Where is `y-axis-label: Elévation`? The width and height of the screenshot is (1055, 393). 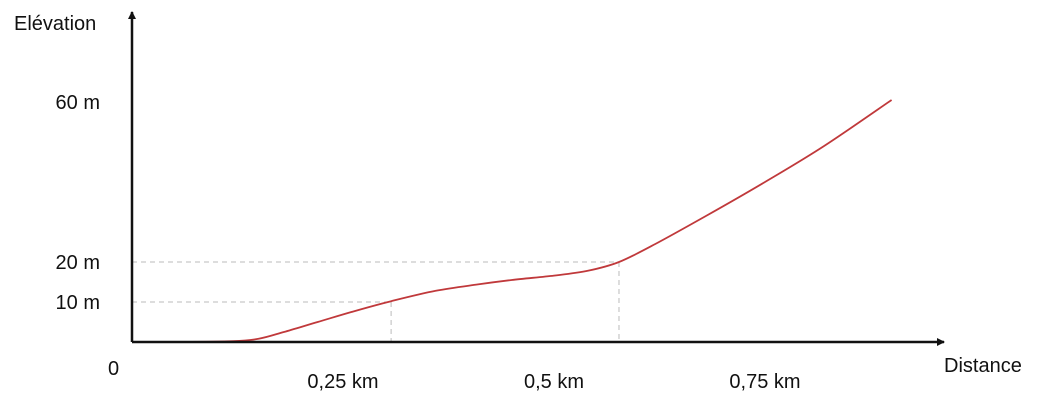
y-axis-label: Elévation is located at coordinates (55, 24).